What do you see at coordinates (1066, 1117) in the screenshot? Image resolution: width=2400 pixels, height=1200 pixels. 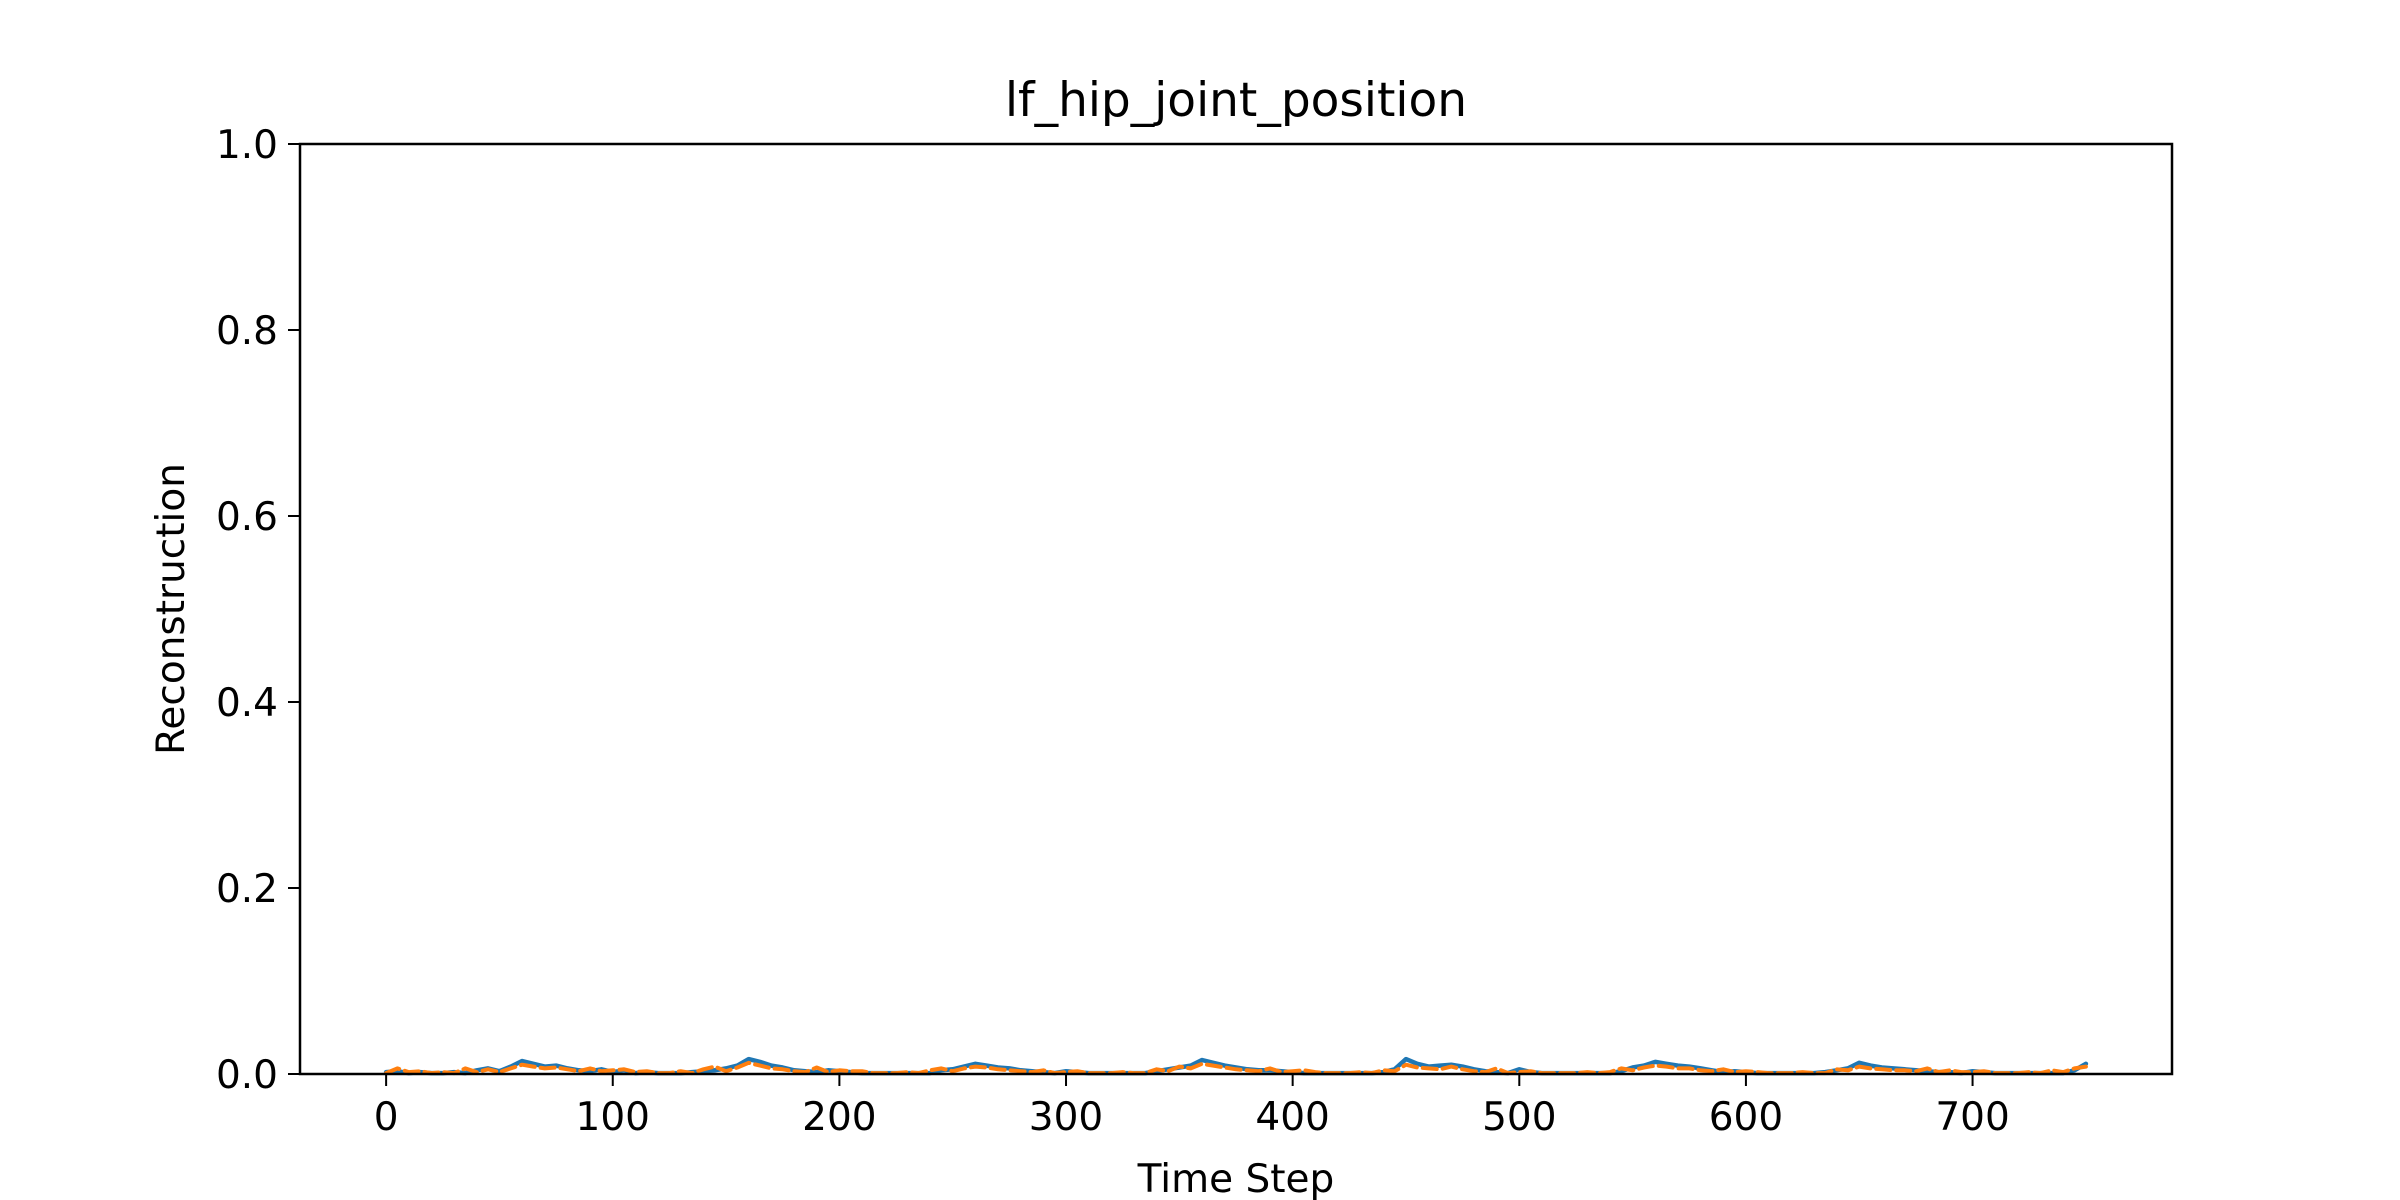 I see `x-tick-label: 300` at bounding box center [1066, 1117].